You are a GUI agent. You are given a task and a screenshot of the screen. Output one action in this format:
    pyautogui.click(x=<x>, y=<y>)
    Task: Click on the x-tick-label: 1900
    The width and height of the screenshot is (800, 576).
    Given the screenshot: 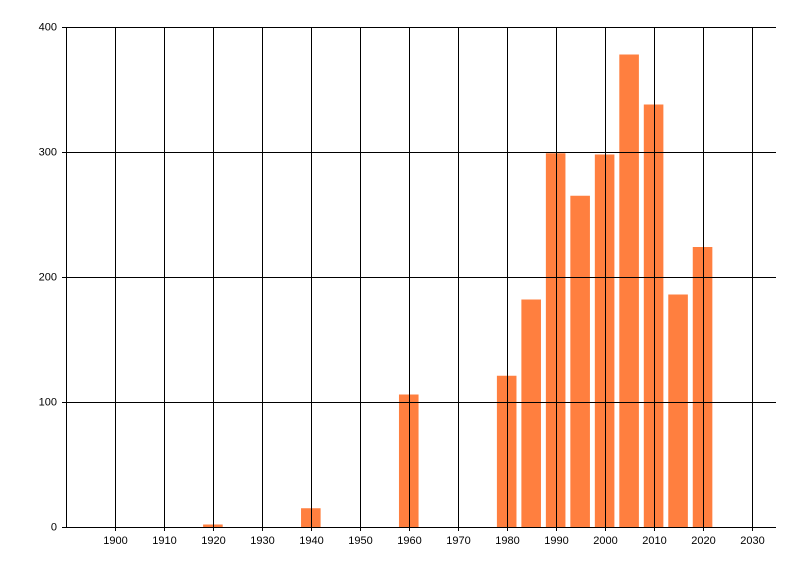 What is the action you would take?
    pyautogui.click(x=115, y=541)
    